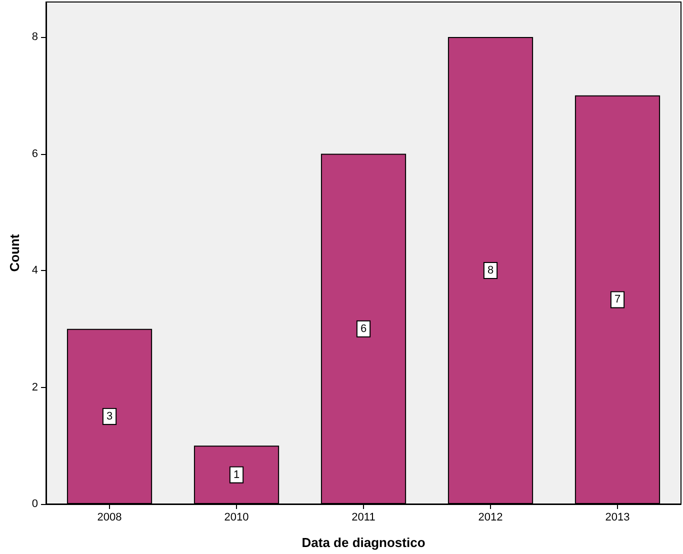 The image size is (683, 554). I want to click on y-tick-label: 8, so click(35, 37).